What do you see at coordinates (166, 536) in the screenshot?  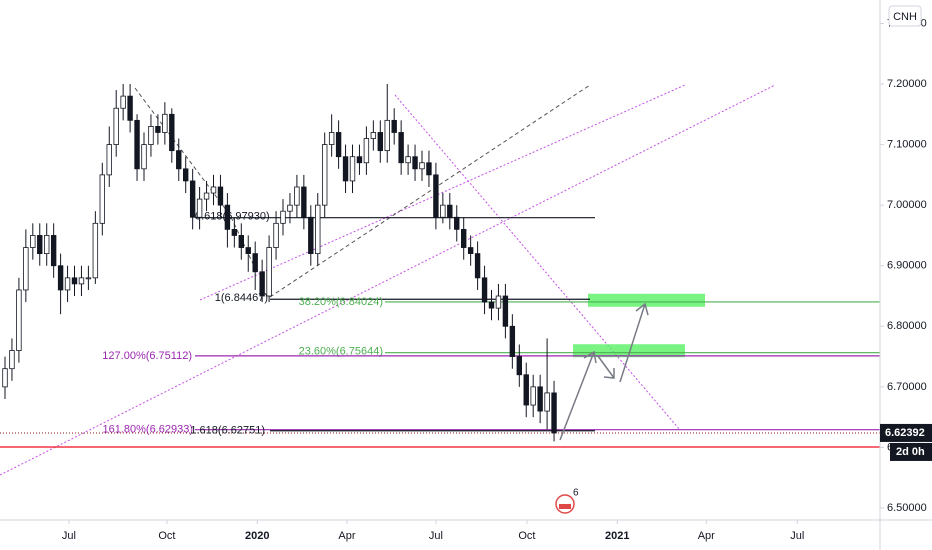 I see `x-tick-label: Oct` at bounding box center [166, 536].